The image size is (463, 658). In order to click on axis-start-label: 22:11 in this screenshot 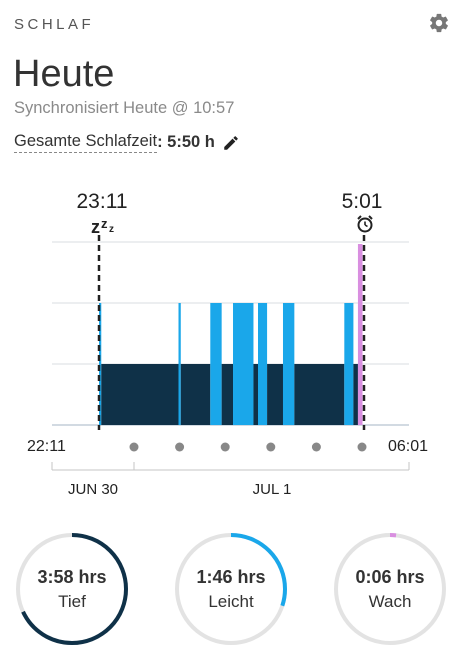, I will do `click(46, 446)`.